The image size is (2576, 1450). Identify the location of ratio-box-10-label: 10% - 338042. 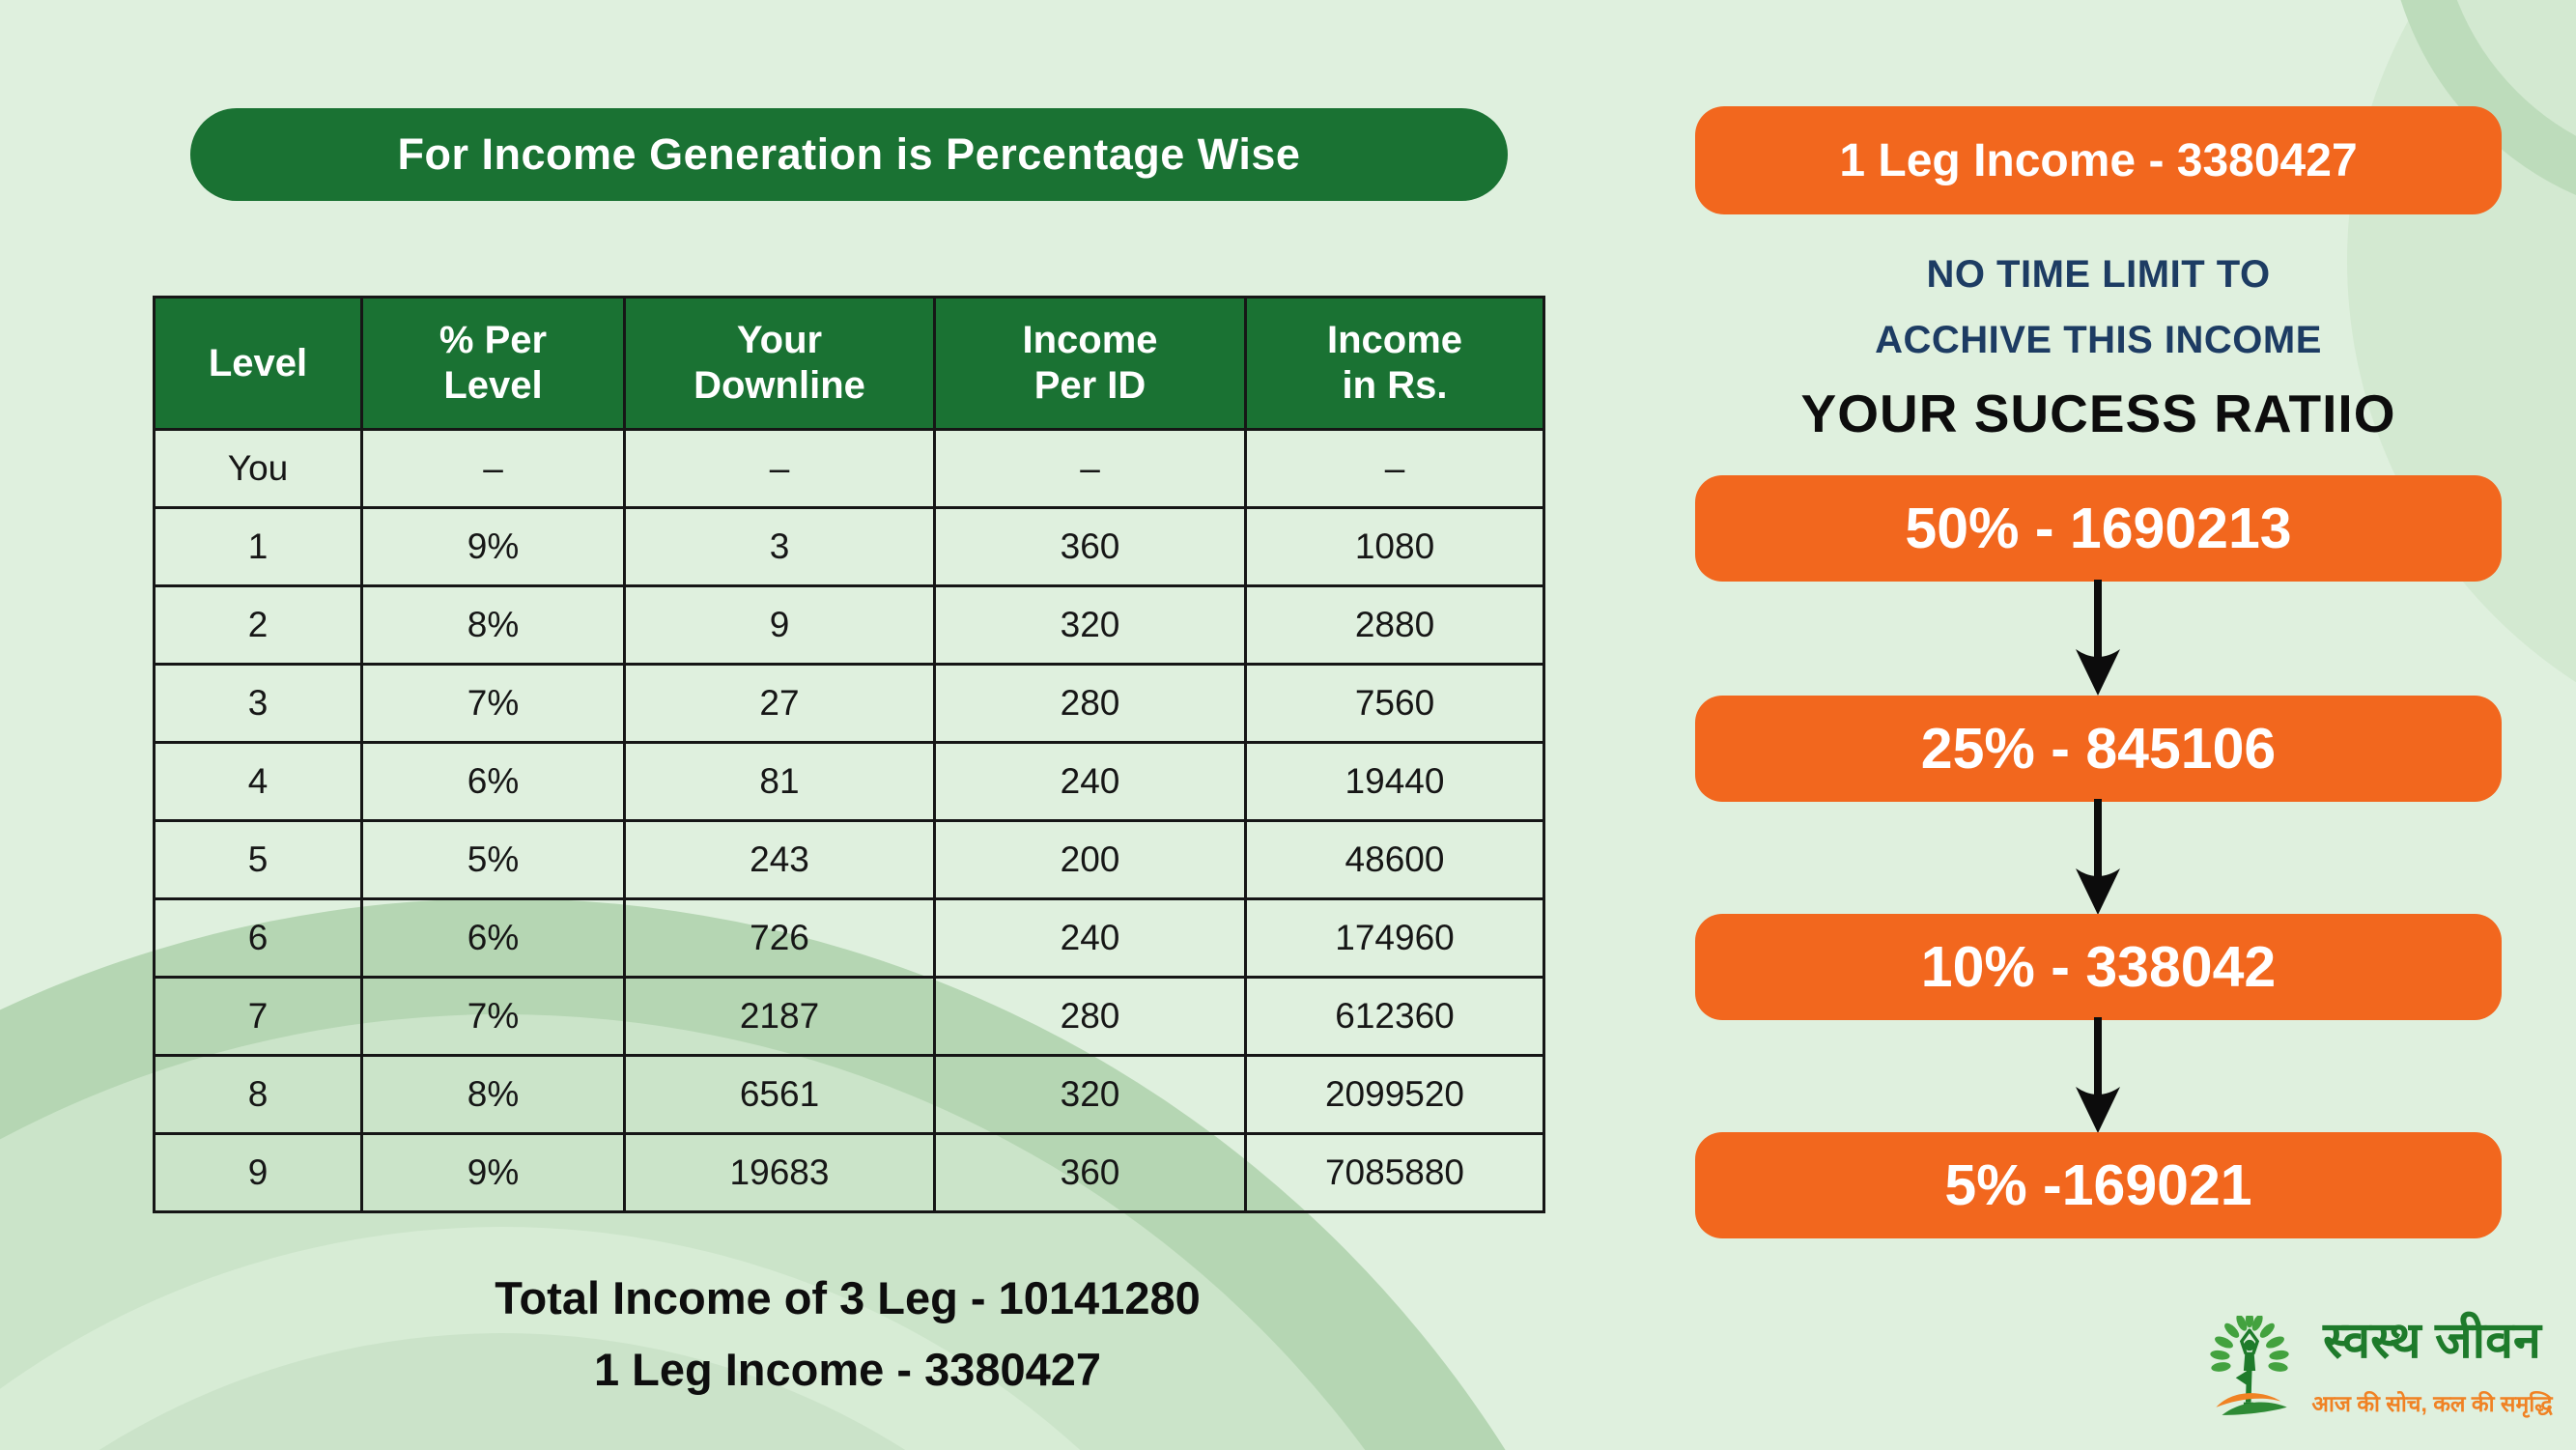
(2098, 967).